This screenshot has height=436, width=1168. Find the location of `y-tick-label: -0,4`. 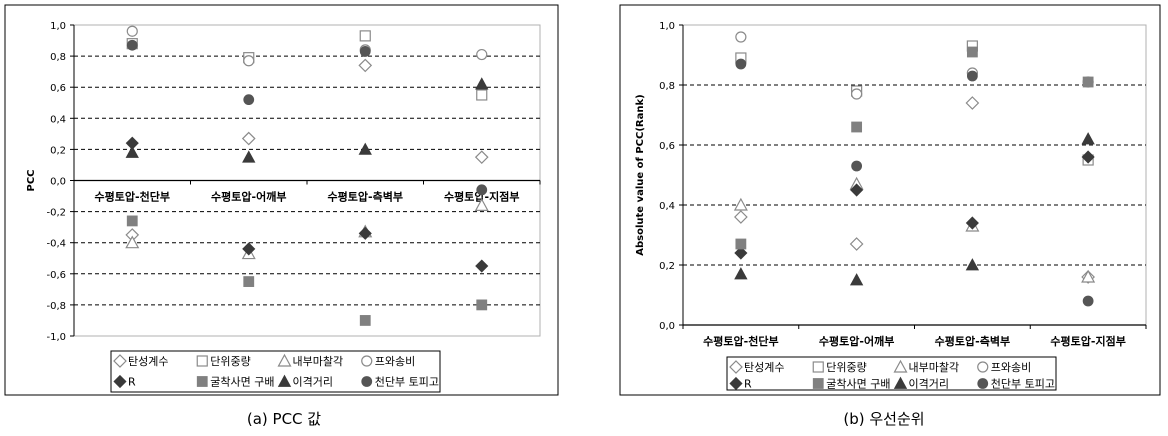

y-tick-label: -0,4 is located at coordinates (56, 244).